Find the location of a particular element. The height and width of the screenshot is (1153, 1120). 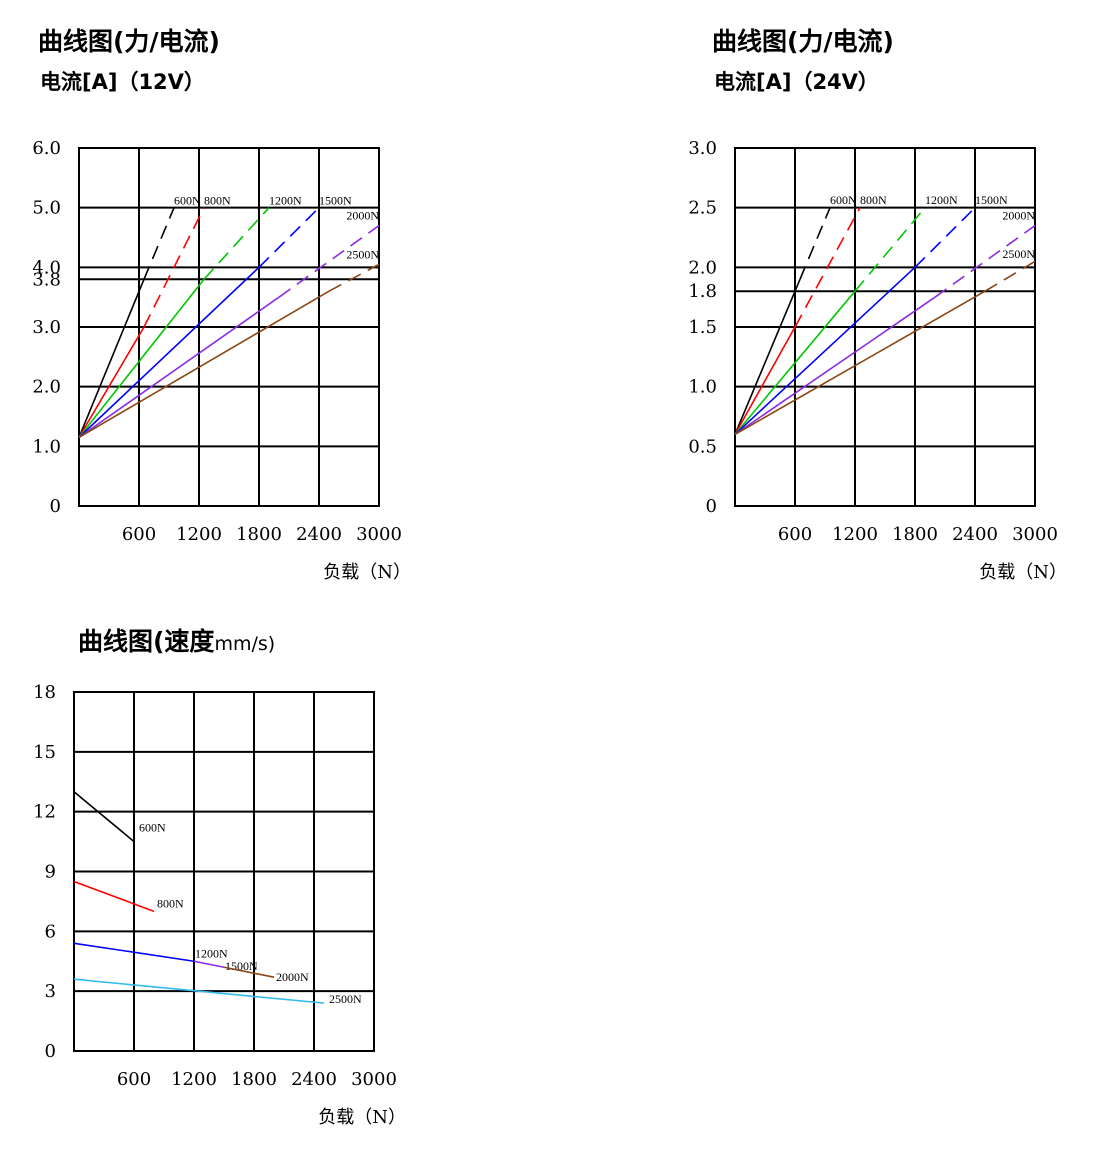

y-tick-label: 12 is located at coordinates (44, 812).